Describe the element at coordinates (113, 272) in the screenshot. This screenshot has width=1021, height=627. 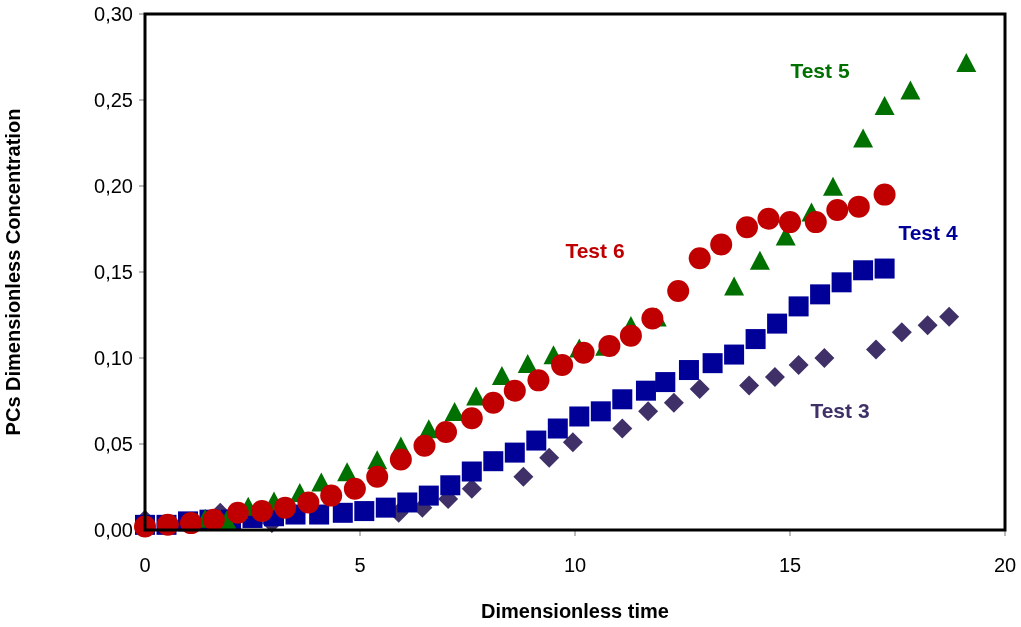
I see `y-tick-label: 0,15` at that location.